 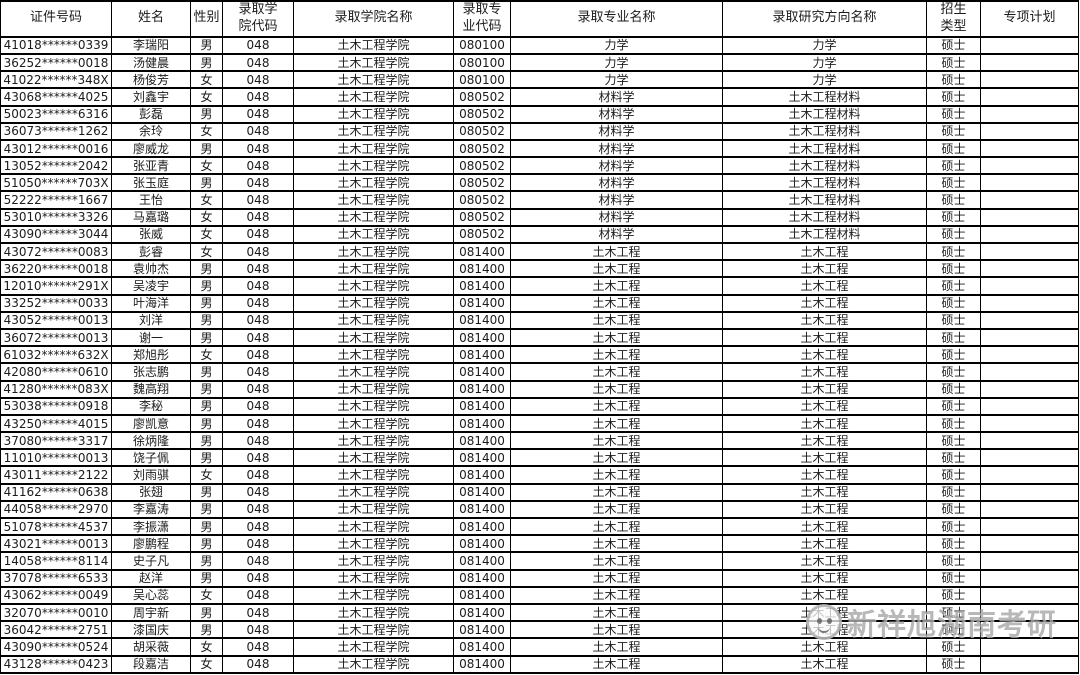 What do you see at coordinates (151, 561) in the screenshot?
I see `cell-name: 史子凡` at bounding box center [151, 561].